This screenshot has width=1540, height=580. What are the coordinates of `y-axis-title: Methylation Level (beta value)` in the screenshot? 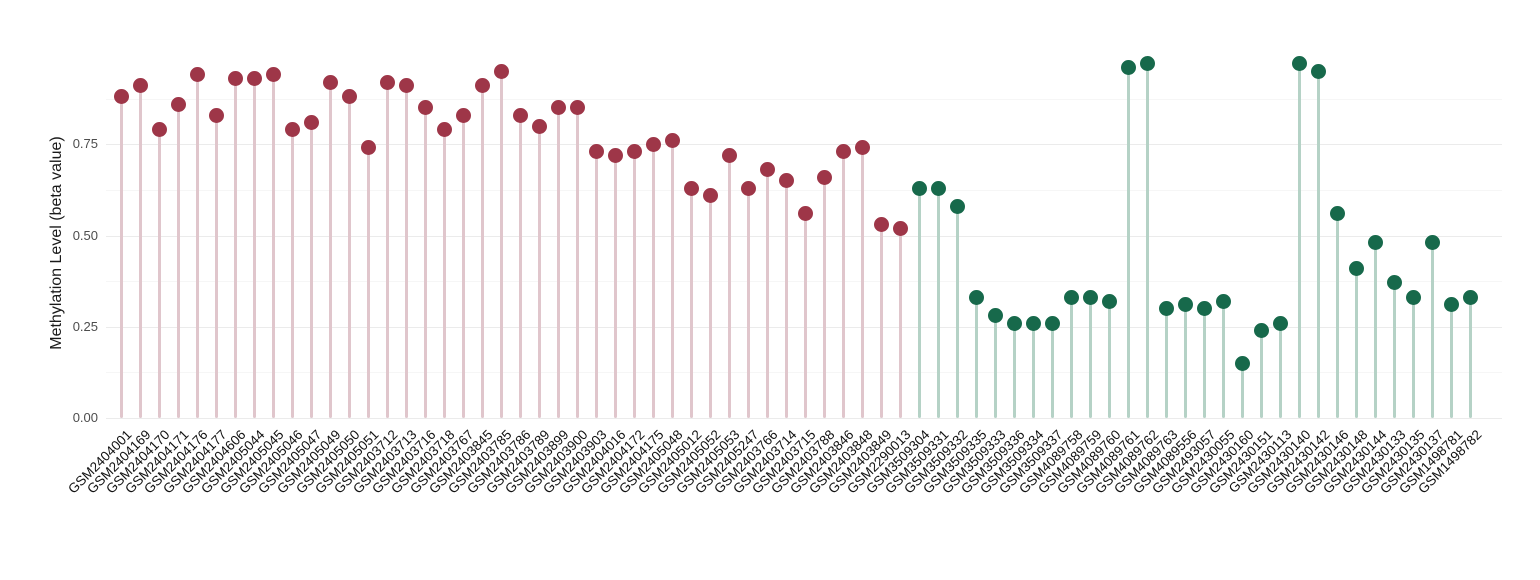 It's located at (56, 243).